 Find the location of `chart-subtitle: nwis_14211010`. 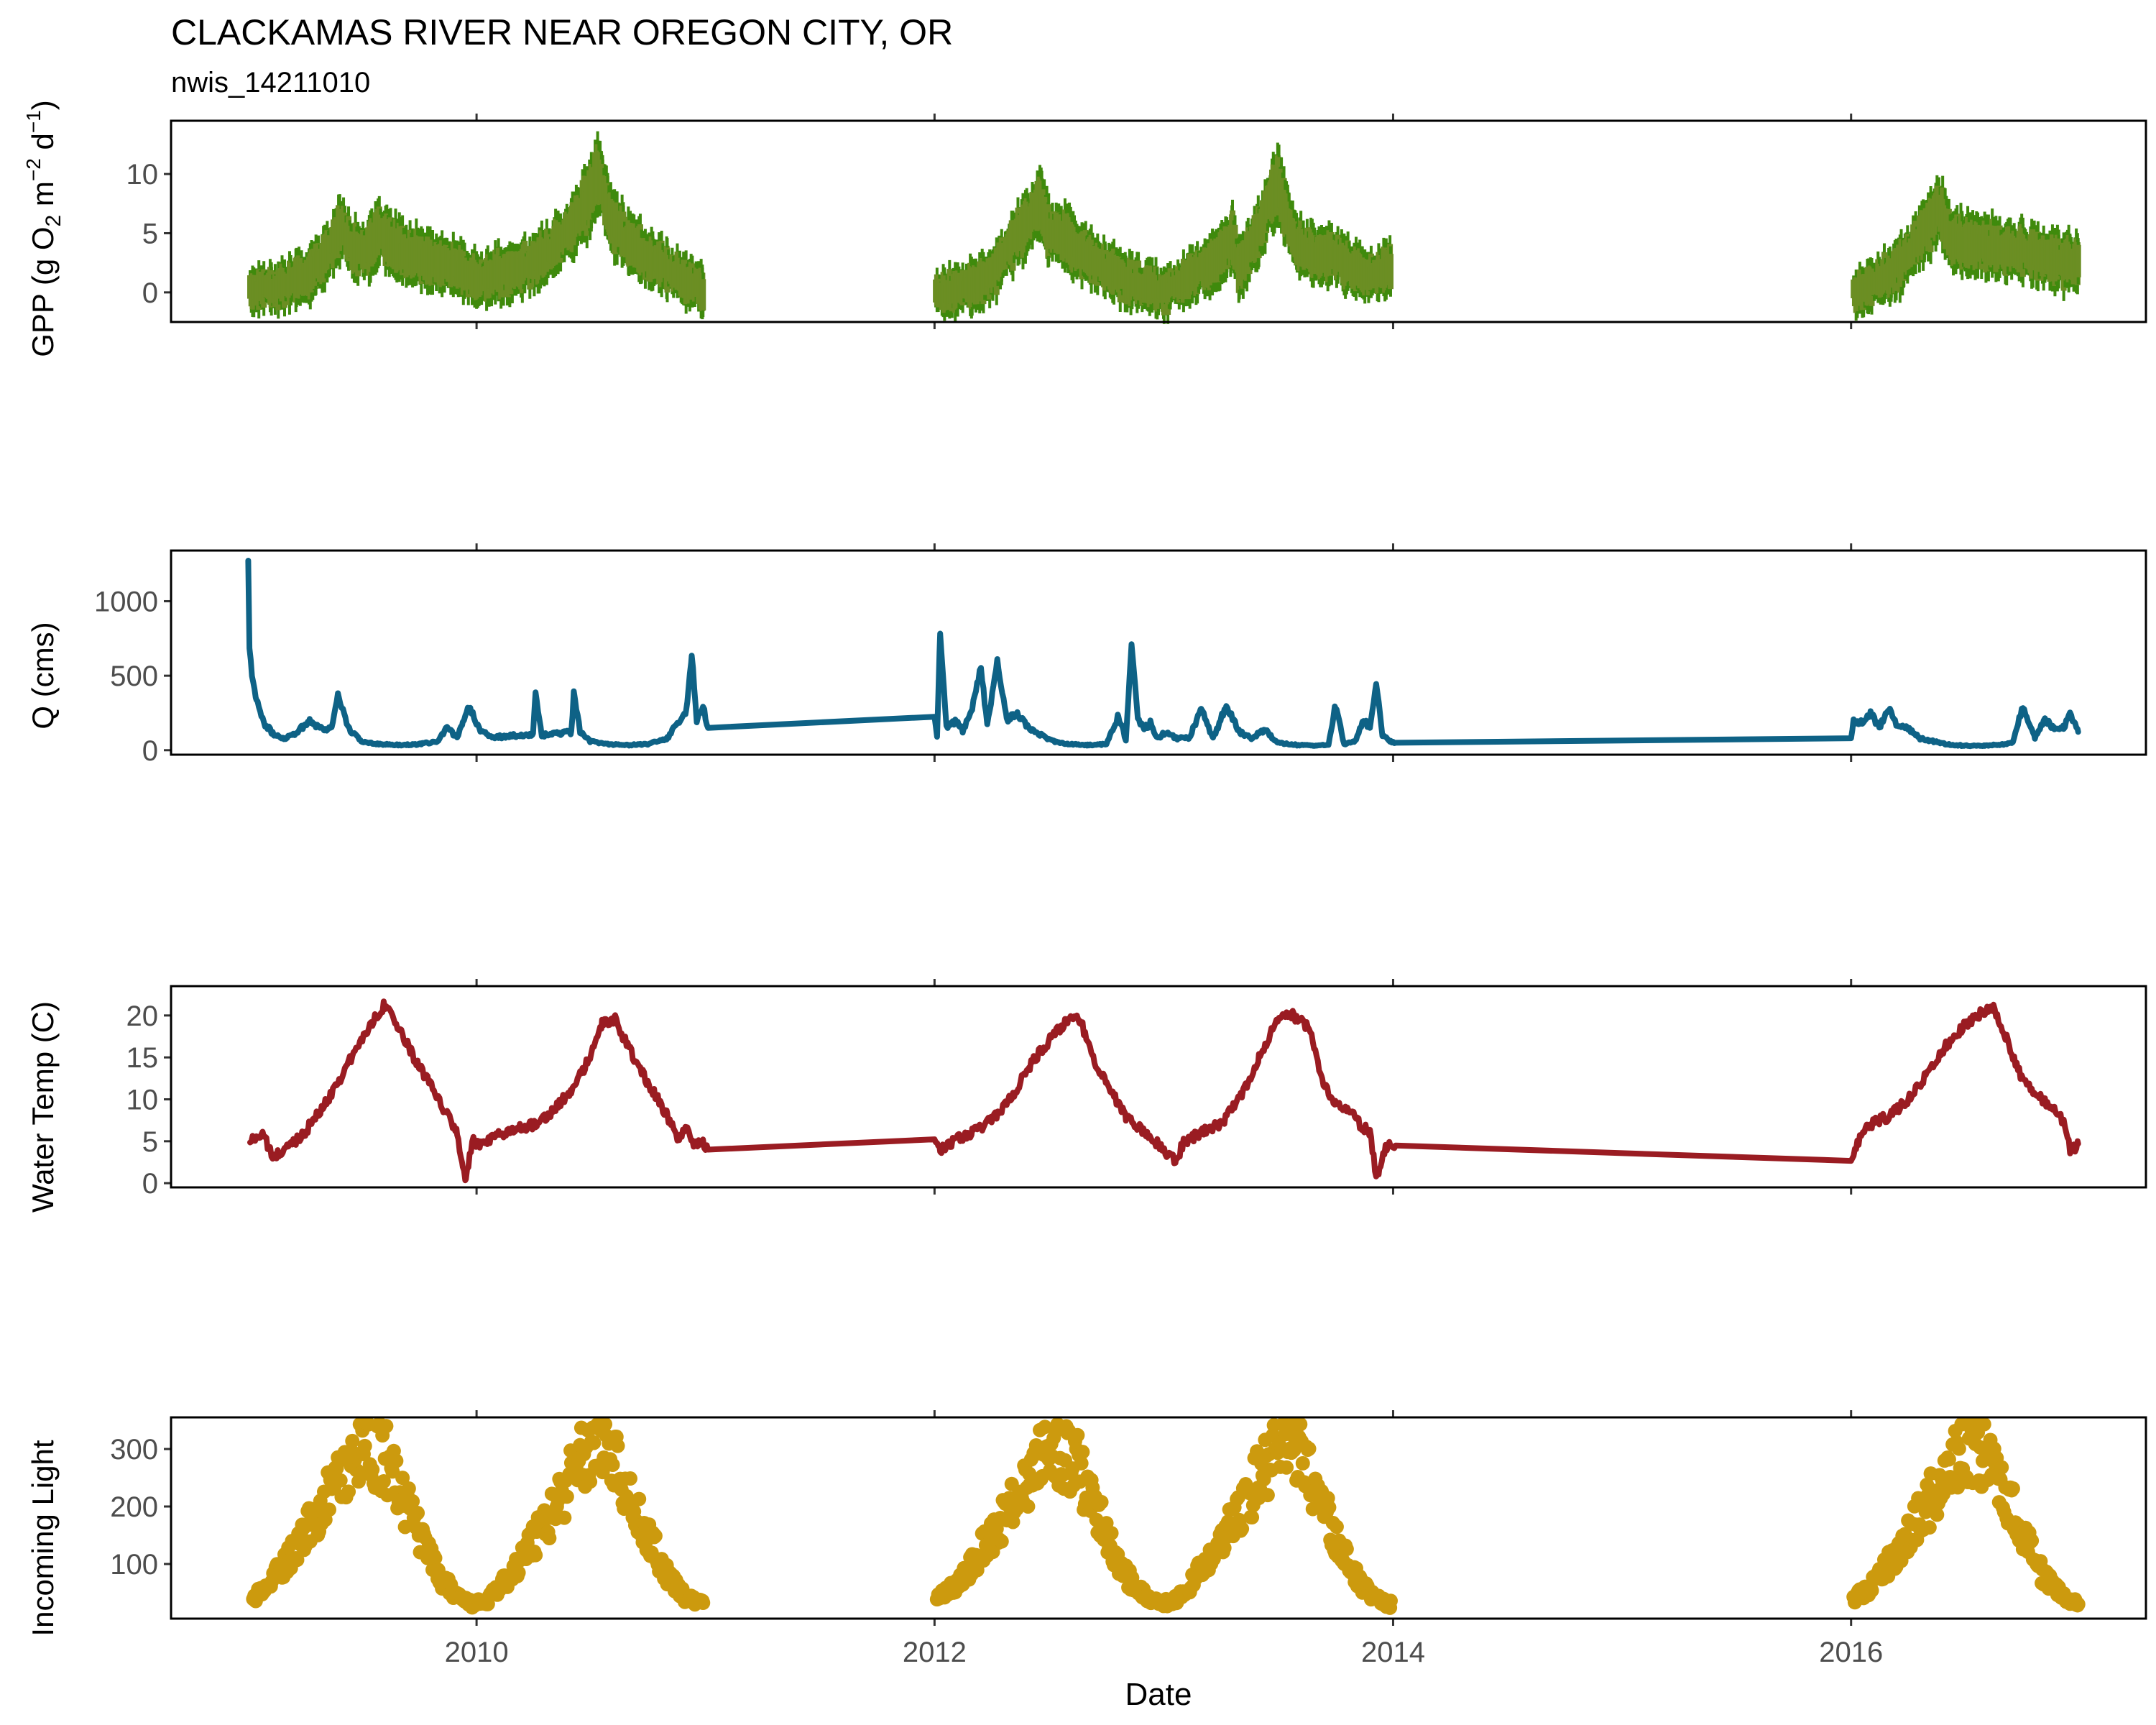

chart-subtitle: nwis_14211010 is located at coordinates (270, 82).